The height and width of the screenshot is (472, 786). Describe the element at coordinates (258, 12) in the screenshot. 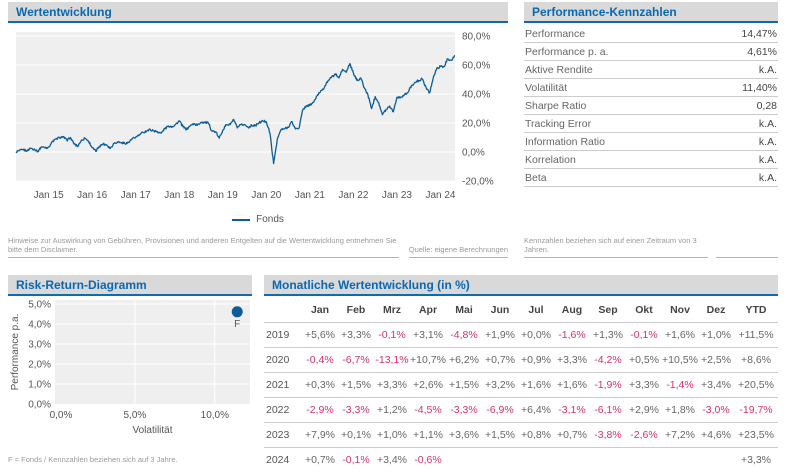

I see `panel-title-wertentwicklung: Wertentwicklung` at that location.